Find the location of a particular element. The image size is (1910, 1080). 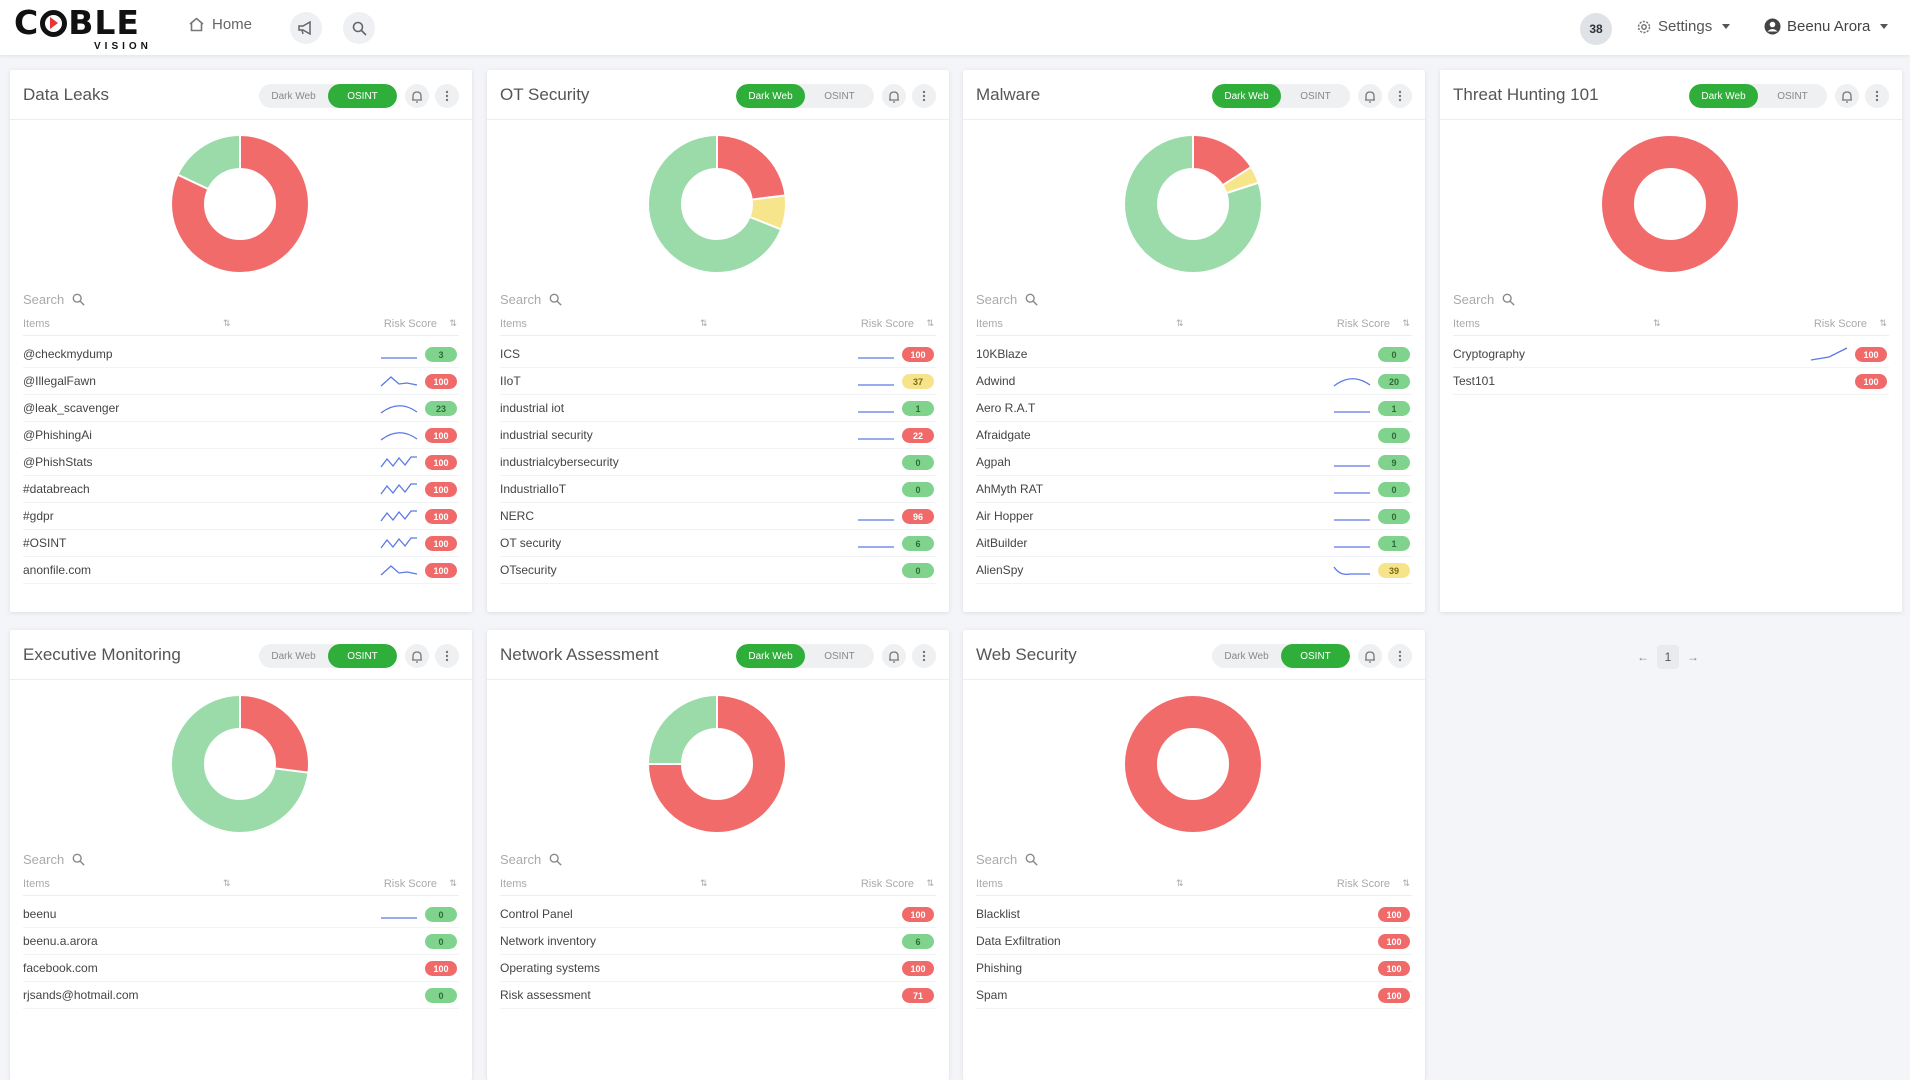

donut-slice-red is located at coordinates (1193, 764).